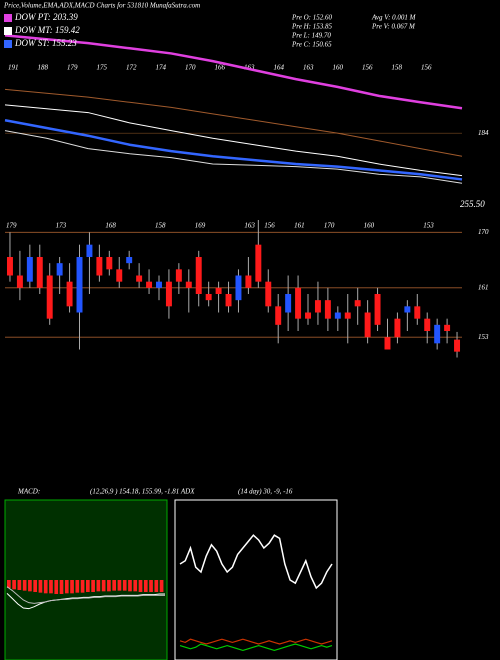  Describe the element at coordinates (13, 68) in the screenshot. I see `x-label: 191` at that location.